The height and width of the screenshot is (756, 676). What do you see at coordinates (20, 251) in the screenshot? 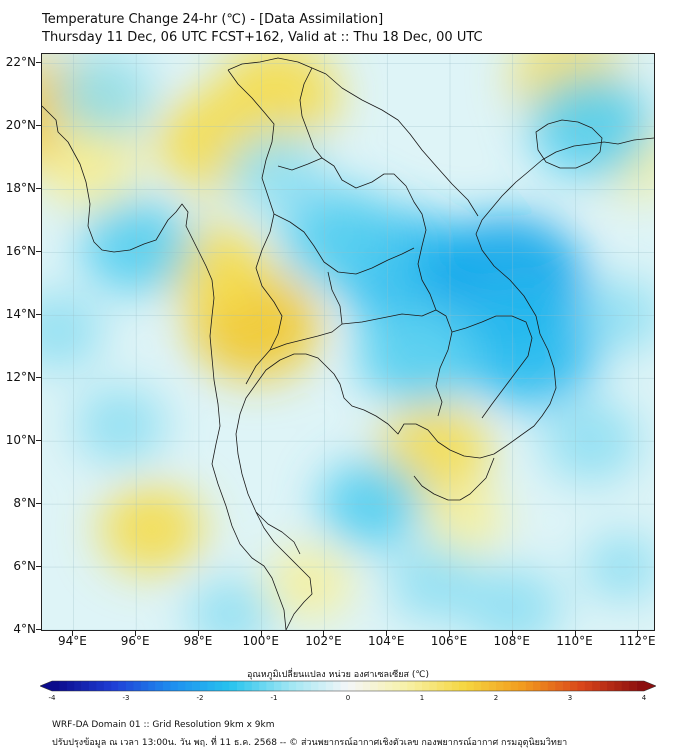
I see `lat-label: 16°N` at bounding box center [20, 251].